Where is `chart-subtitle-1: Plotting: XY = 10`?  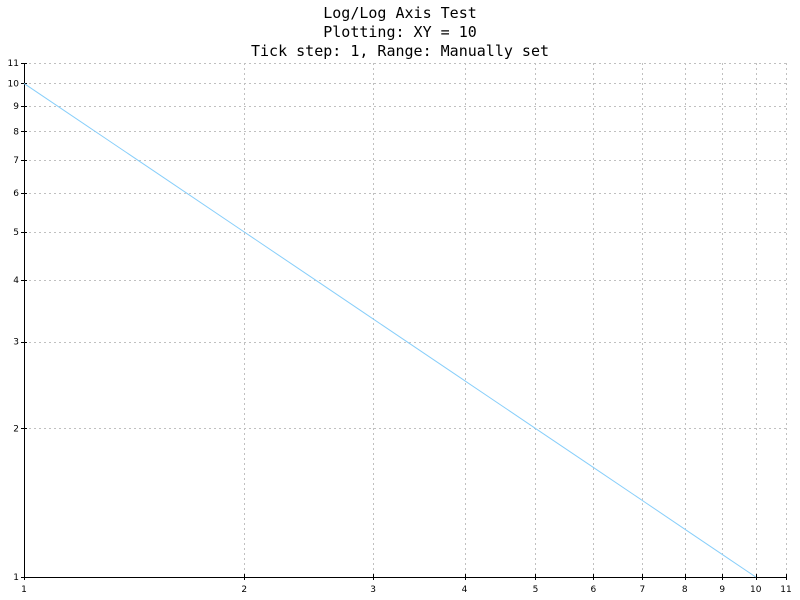 chart-subtitle-1: Plotting: XY = 10 is located at coordinates (400, 32).